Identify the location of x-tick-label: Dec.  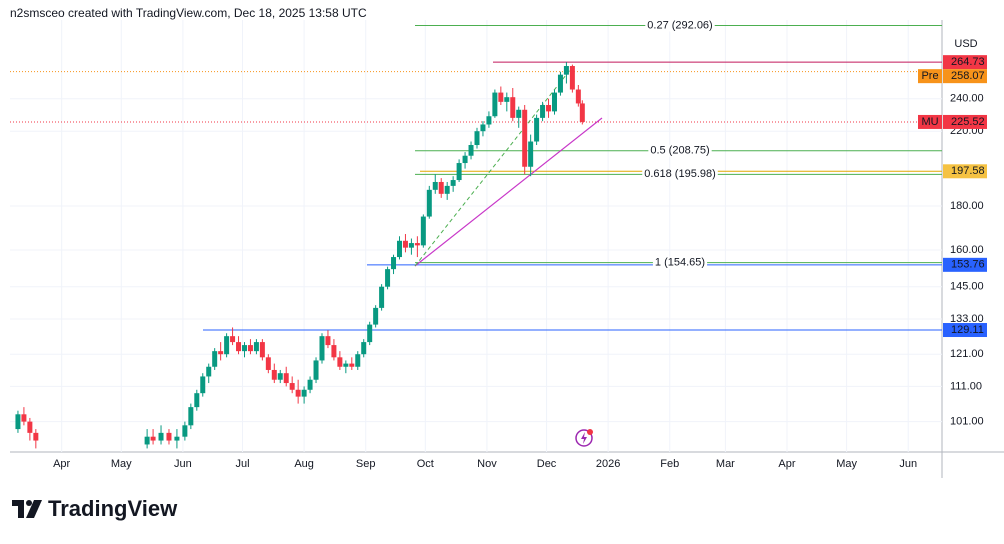
(547, 464).